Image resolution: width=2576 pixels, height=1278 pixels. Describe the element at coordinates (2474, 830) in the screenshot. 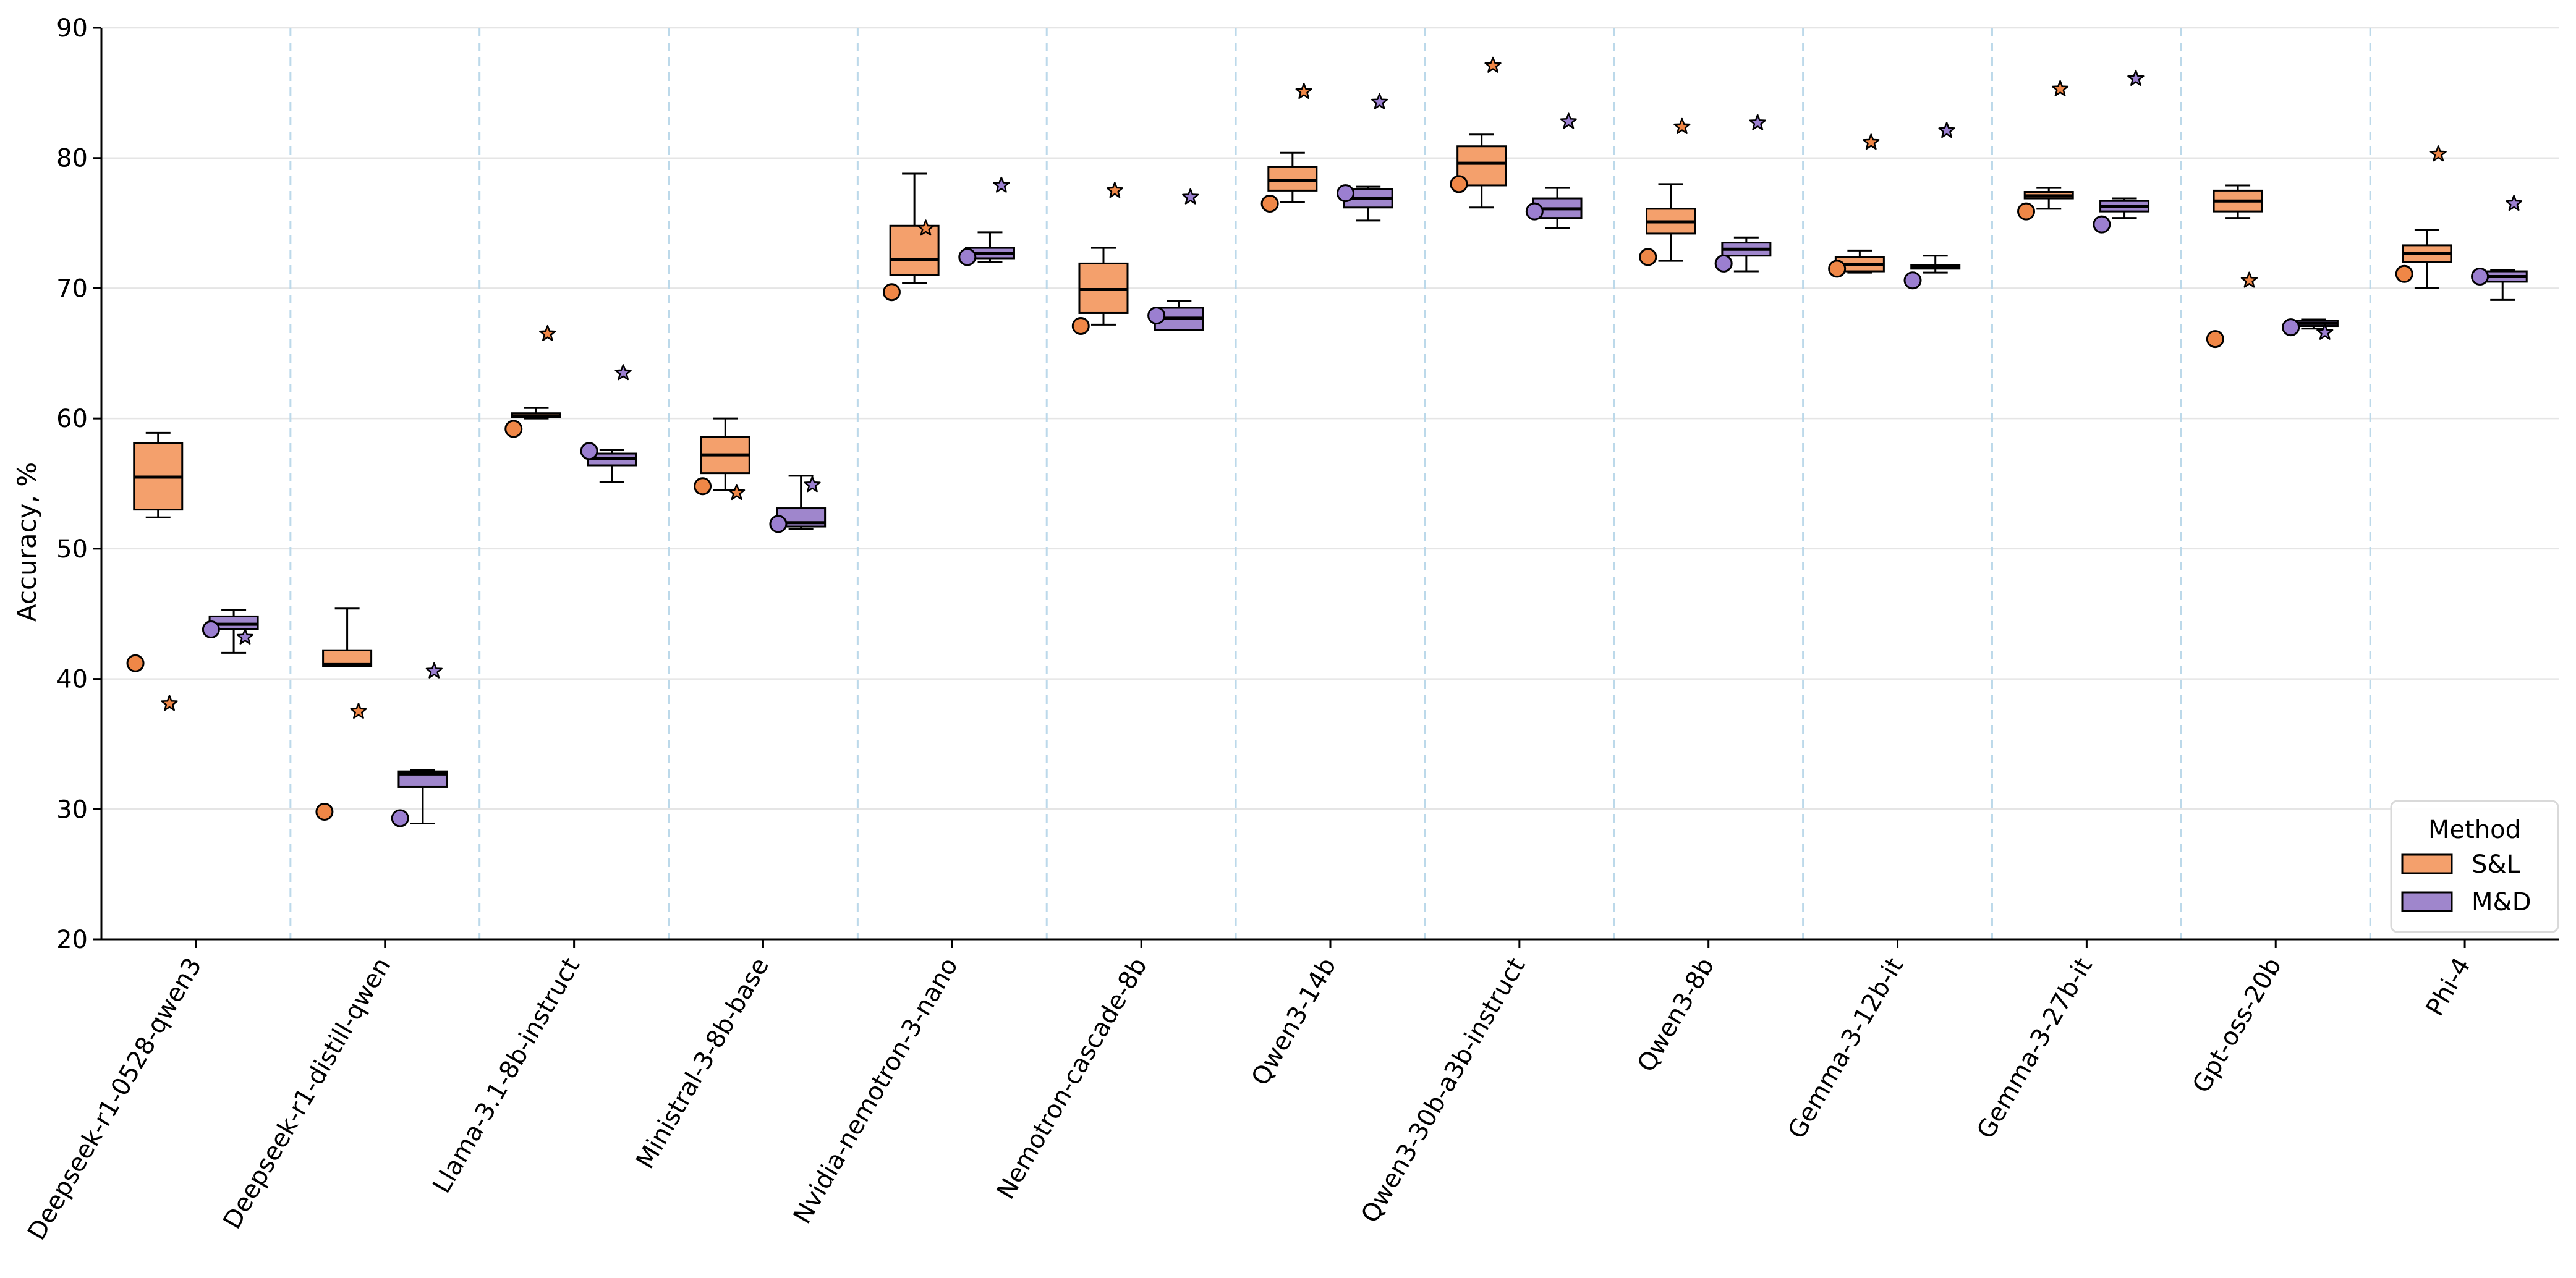

I see `legend-title: Method` at that location.